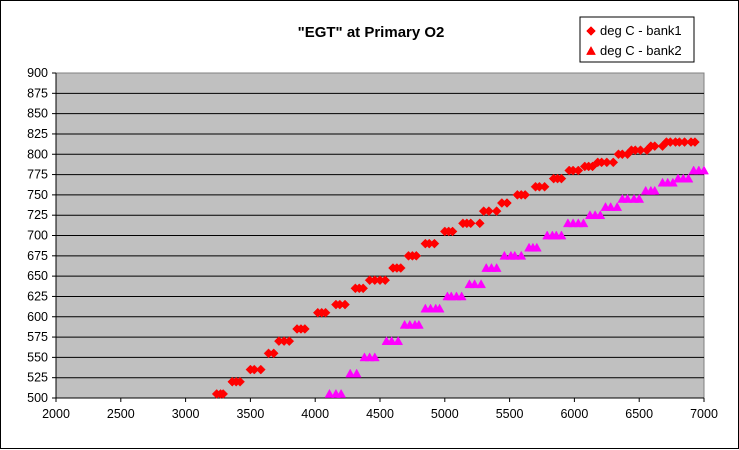 Image resolution: width=739 pixels, height=450 pixels. What do you see at coordinates (121, 414) in the screenshot?
I see `x-tick-label: 2500` at bounding box center [121, 414].